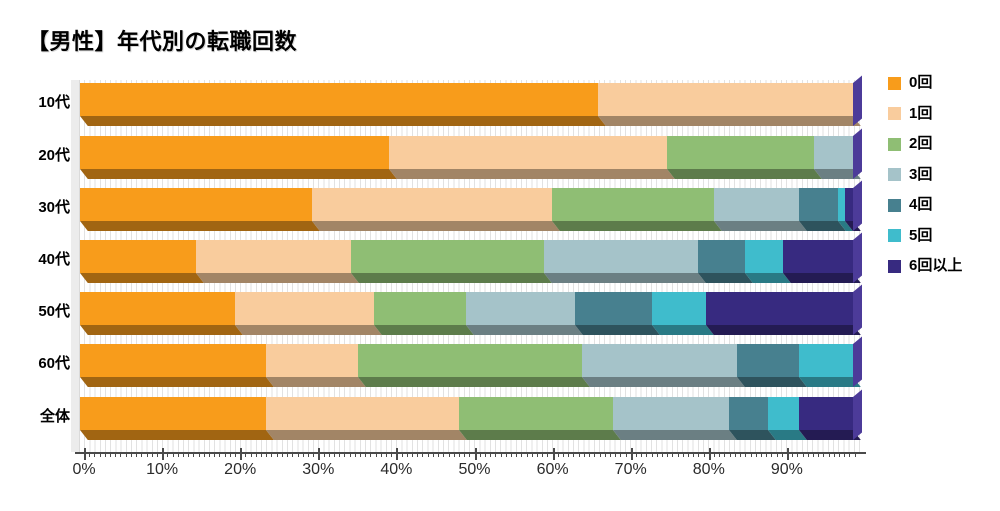 The width and height of the screenshot is (1000, 511). Describe the element at coordinates (894, 174) in the screenshot. I see `legend-swatch-3kai` at that location.